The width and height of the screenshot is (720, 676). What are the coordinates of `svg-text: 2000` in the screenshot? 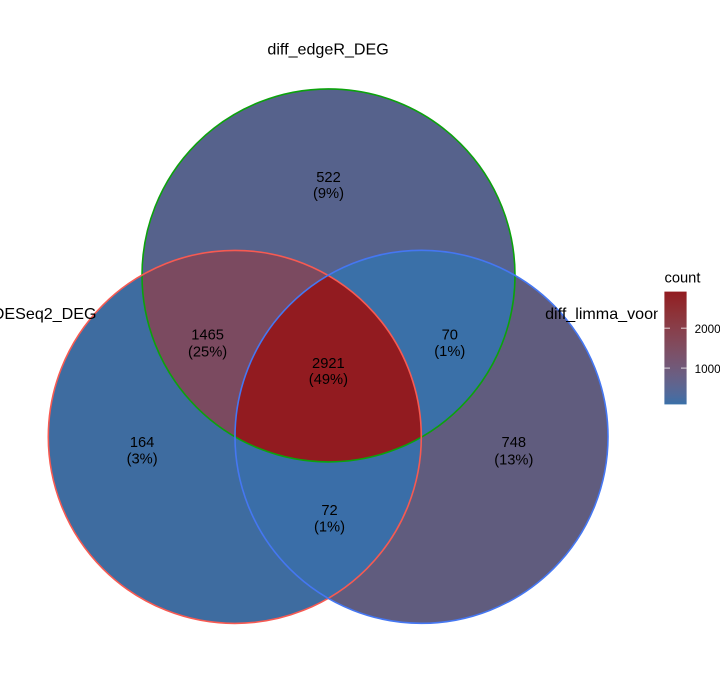 It's located at (707, 329).